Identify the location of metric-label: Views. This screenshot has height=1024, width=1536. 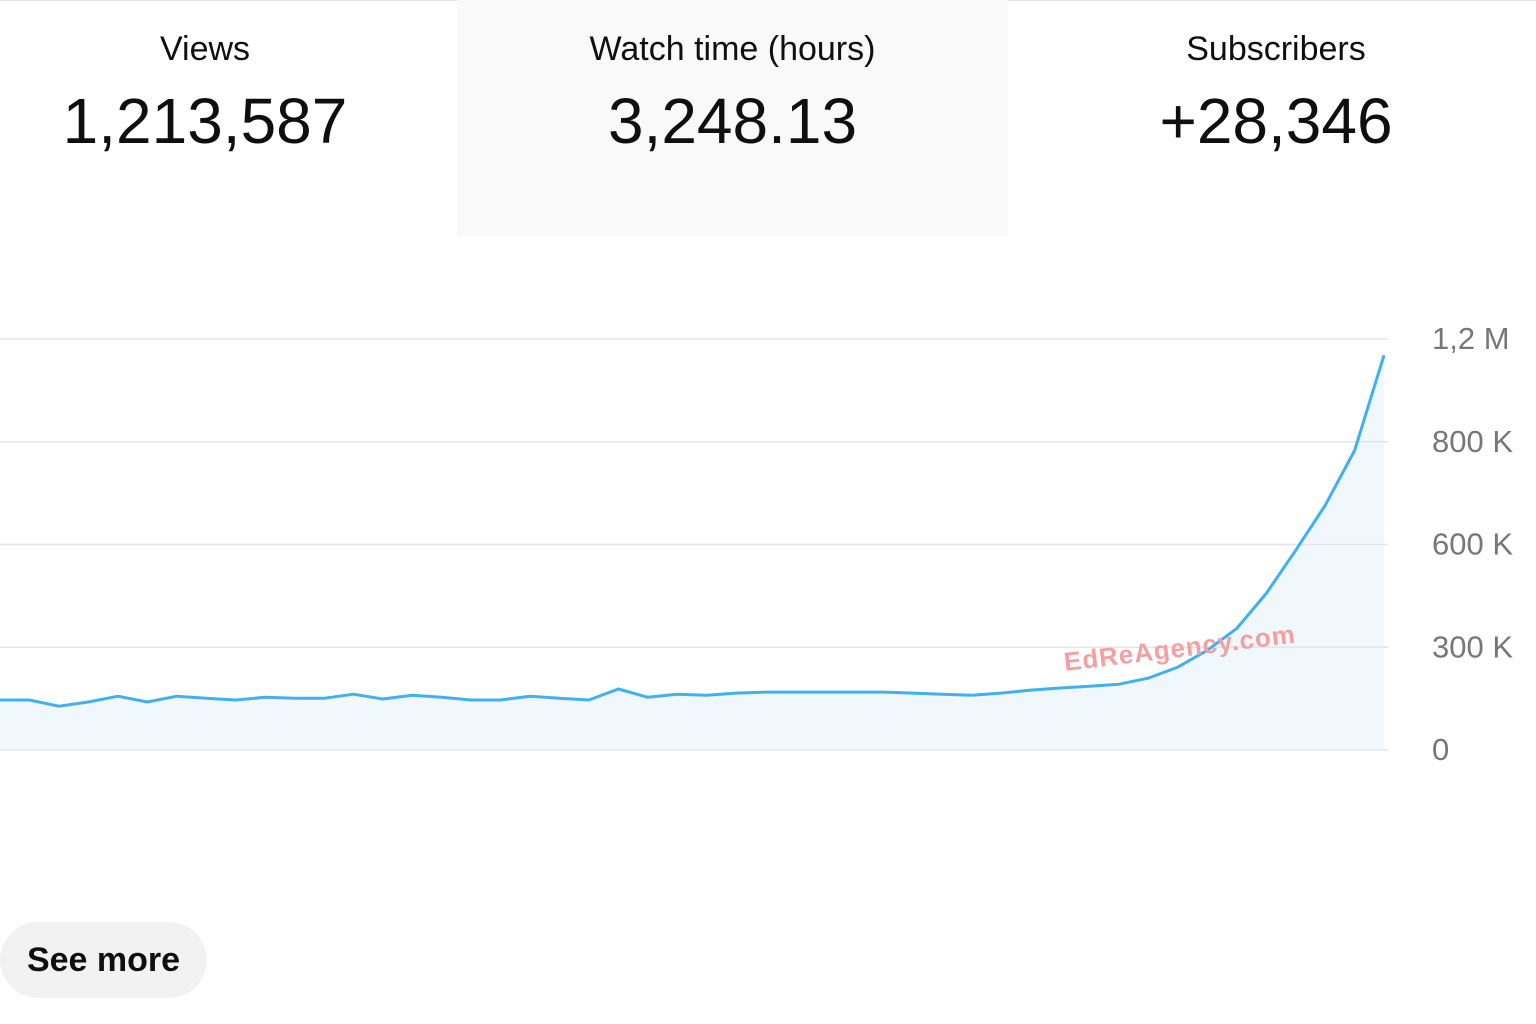
(205, 49).